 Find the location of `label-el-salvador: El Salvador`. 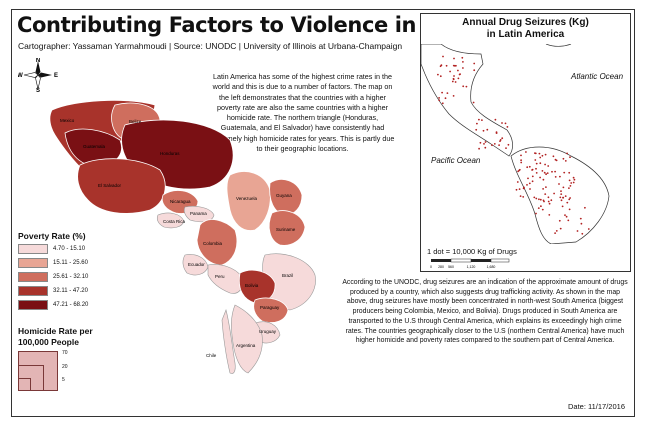

label-el-salvador: El Salvador is located at coordinates (110, 185).